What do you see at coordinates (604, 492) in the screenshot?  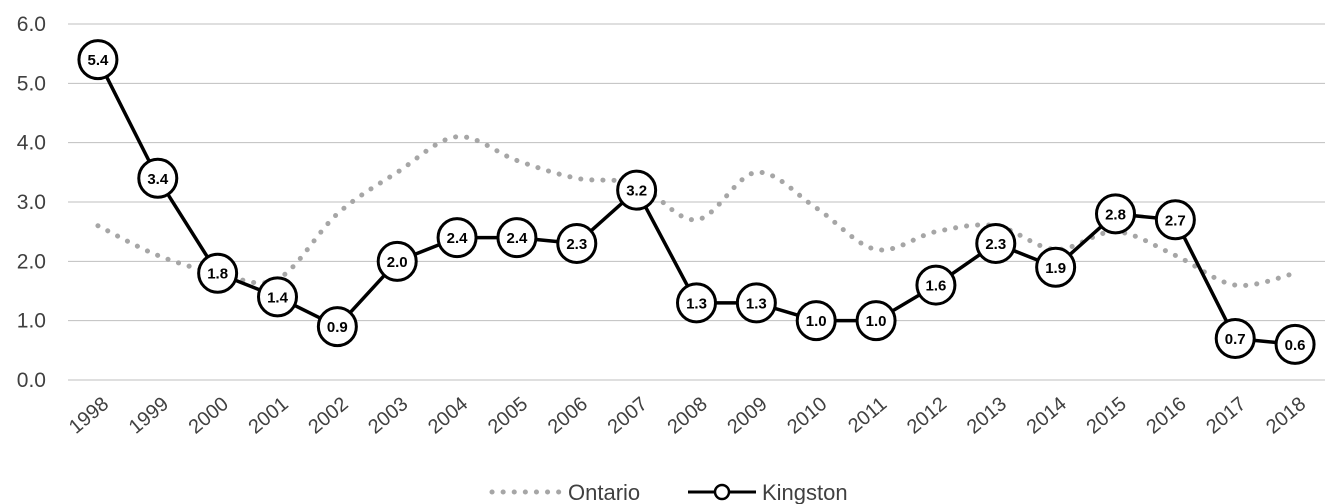 I see `legend-ontario-label: Ontario` at bounding box center [604, 492].